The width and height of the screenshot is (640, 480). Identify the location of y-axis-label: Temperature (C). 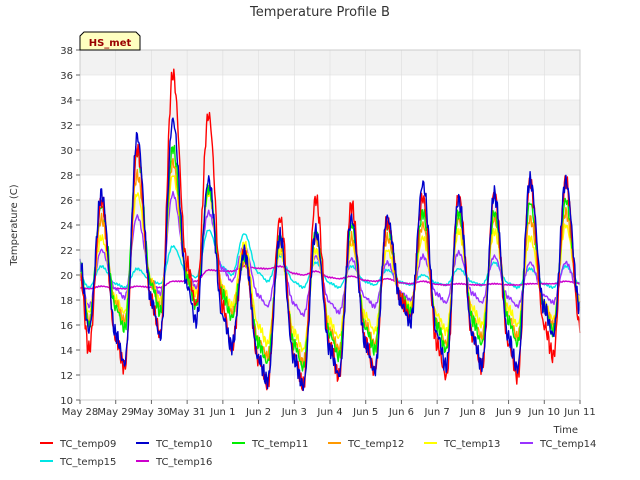
(14, 225).